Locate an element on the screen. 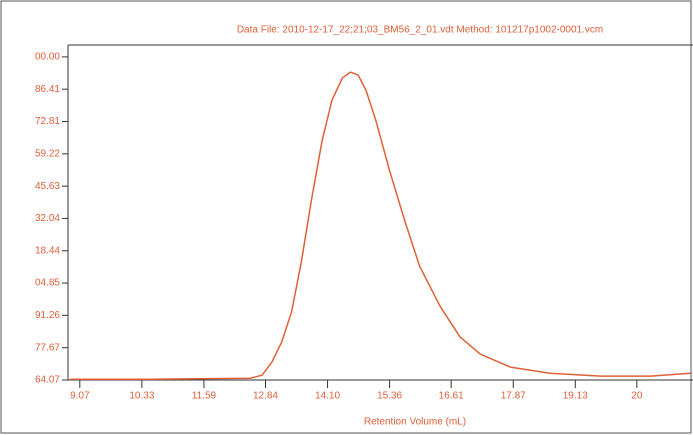 Image resolution: width=693 pixels, height=435 pixels. y-tick-label: 86.41 is located at coordinates (47, 89).